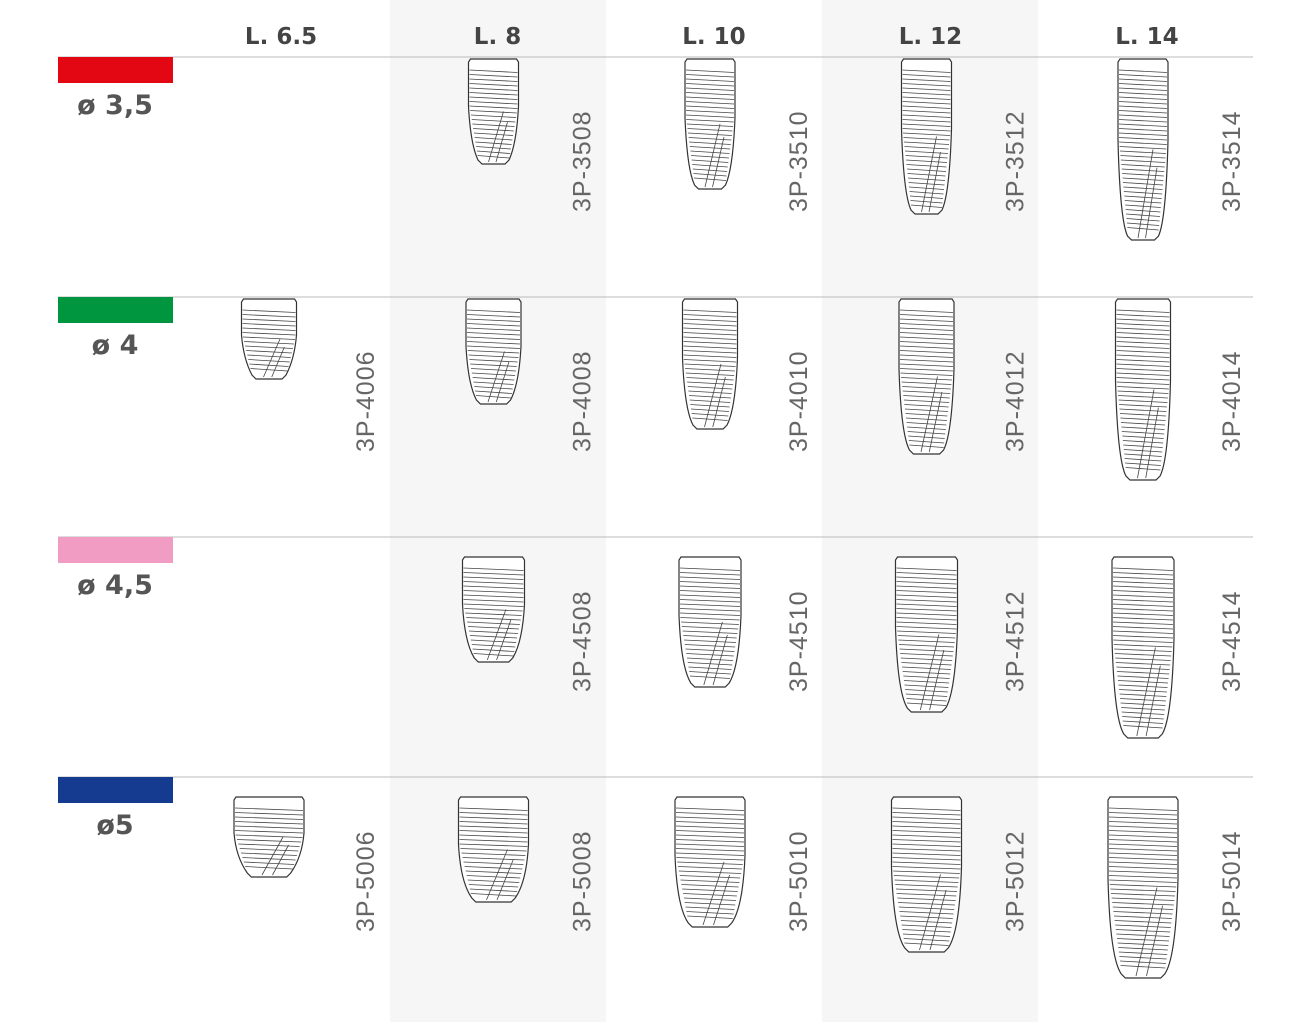  What do you see at coordinates (799, 641) in the screenshot?
I see `product-code: 3P-4510` at bounding box center [799, 641].